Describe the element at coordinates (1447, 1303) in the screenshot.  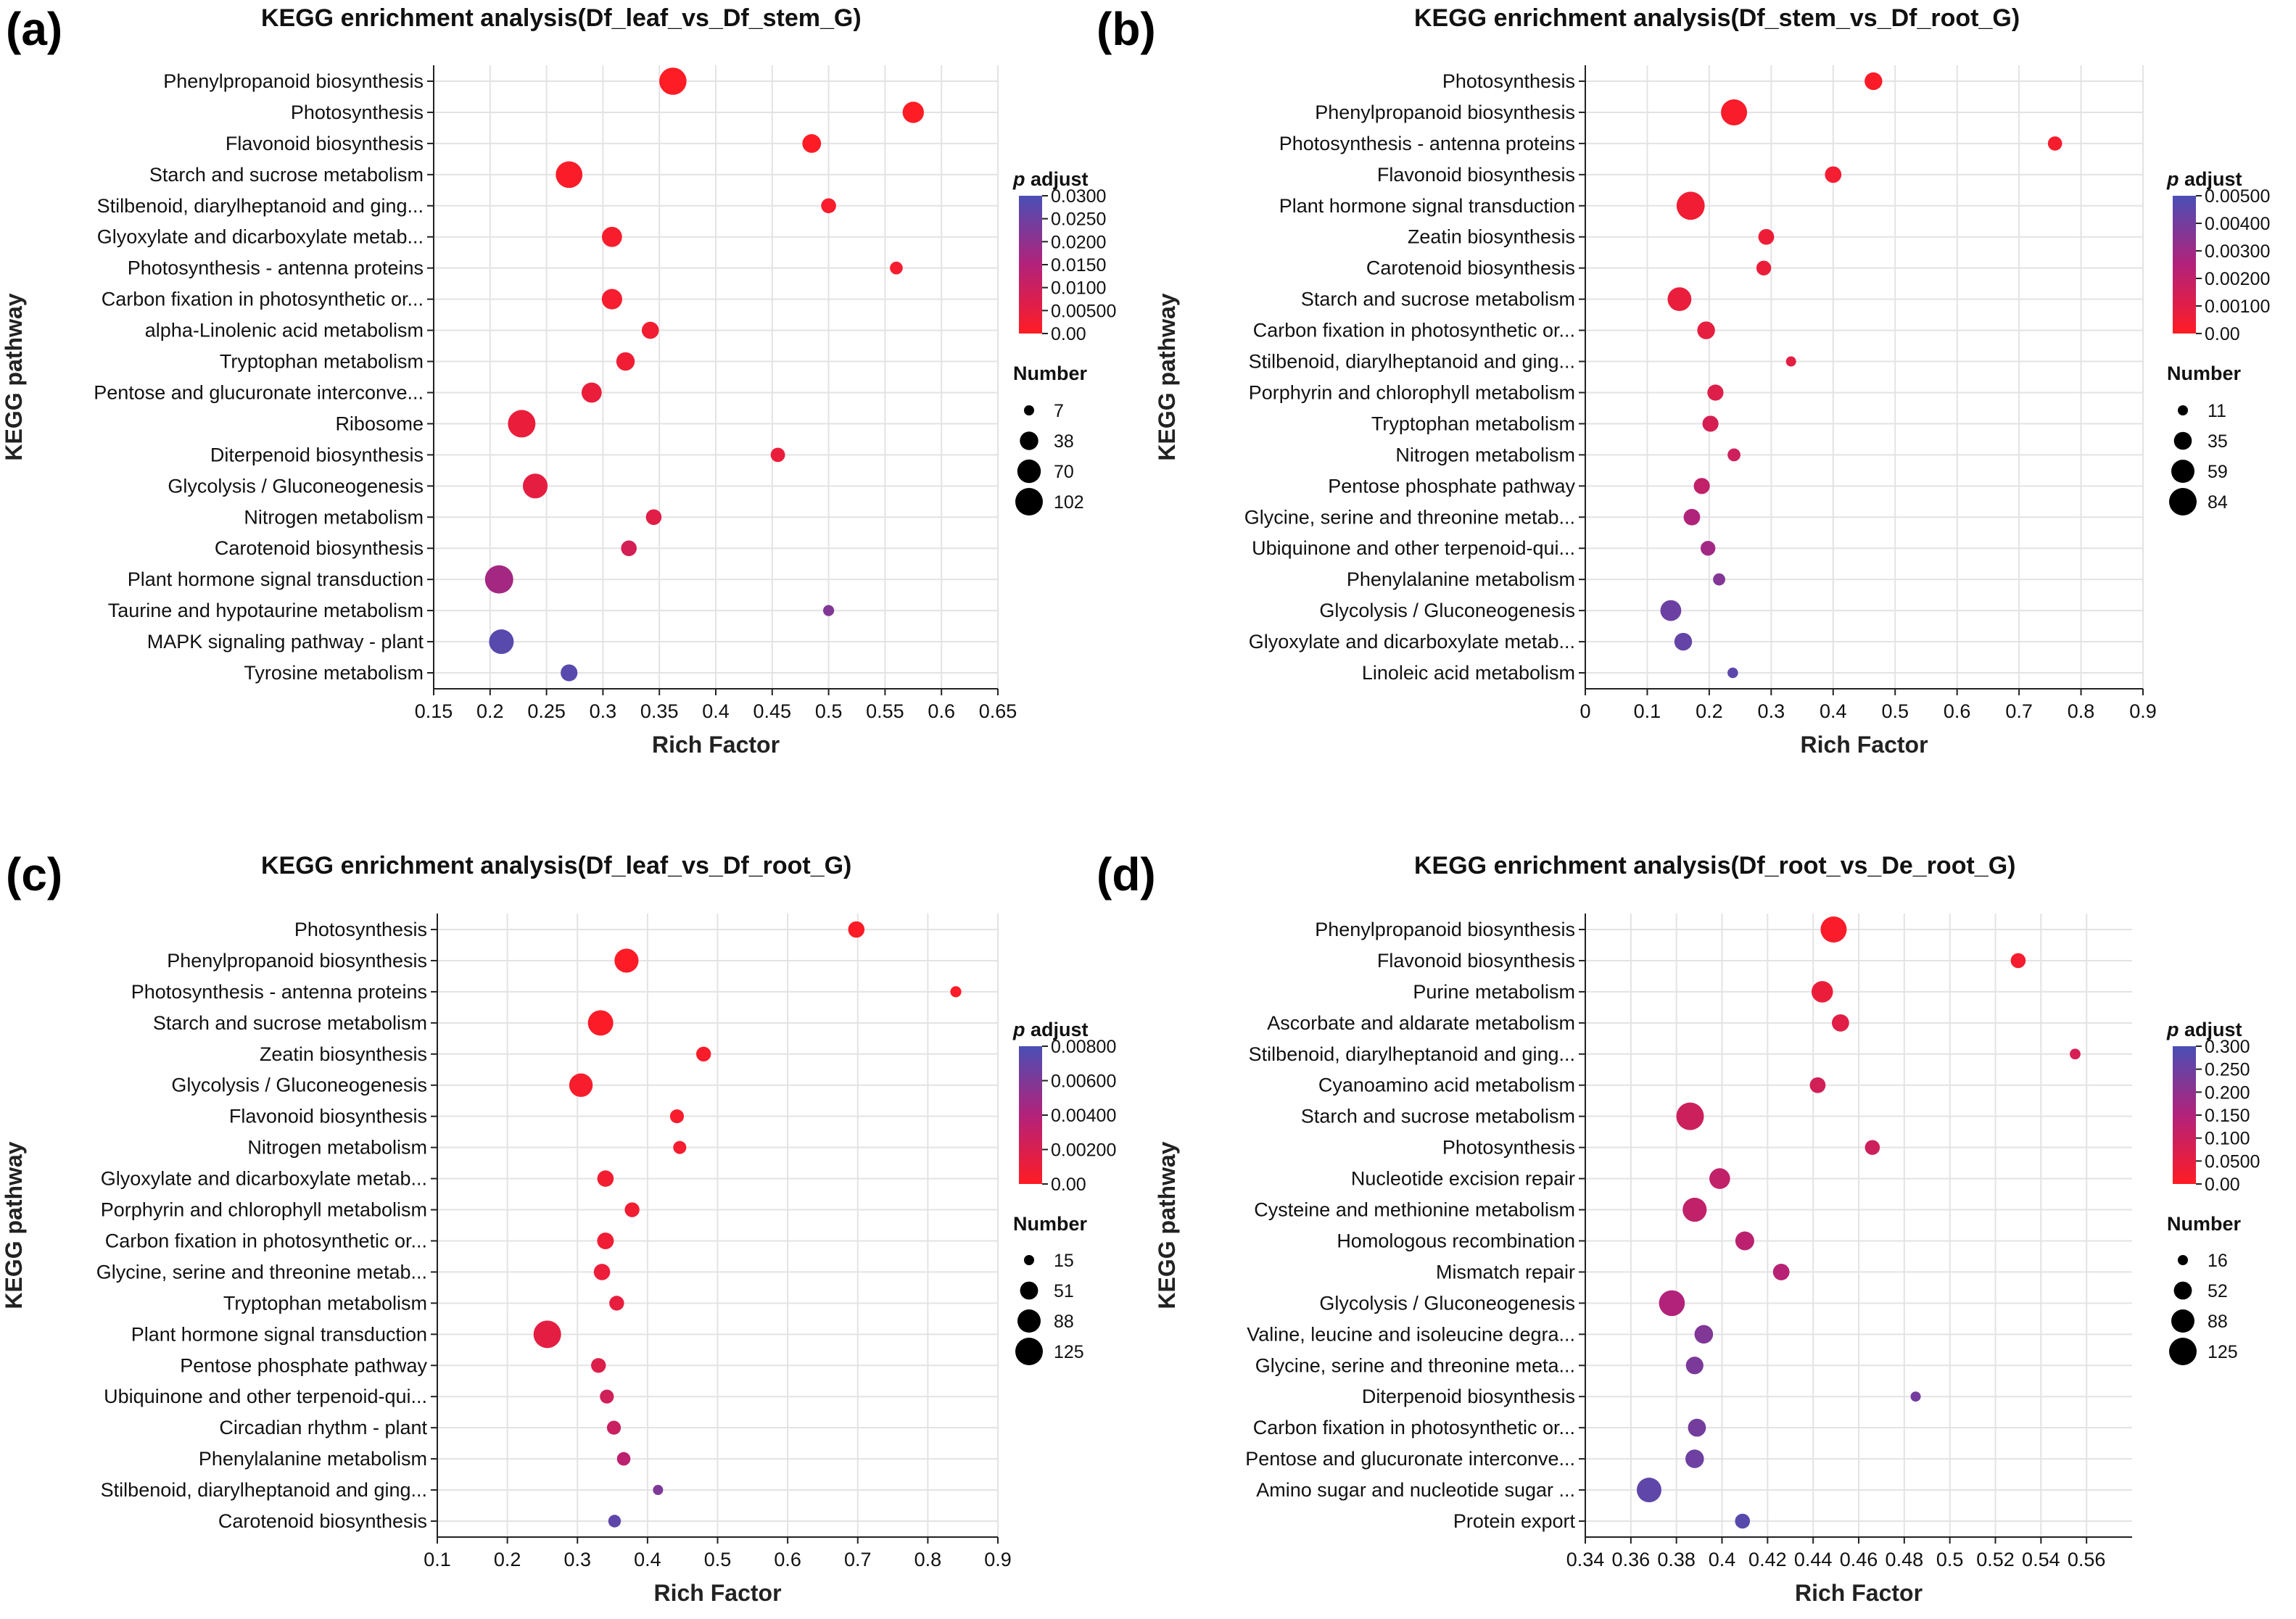
I see `pathway-label: Glycolysis / Gluconeogenesis` at that location.